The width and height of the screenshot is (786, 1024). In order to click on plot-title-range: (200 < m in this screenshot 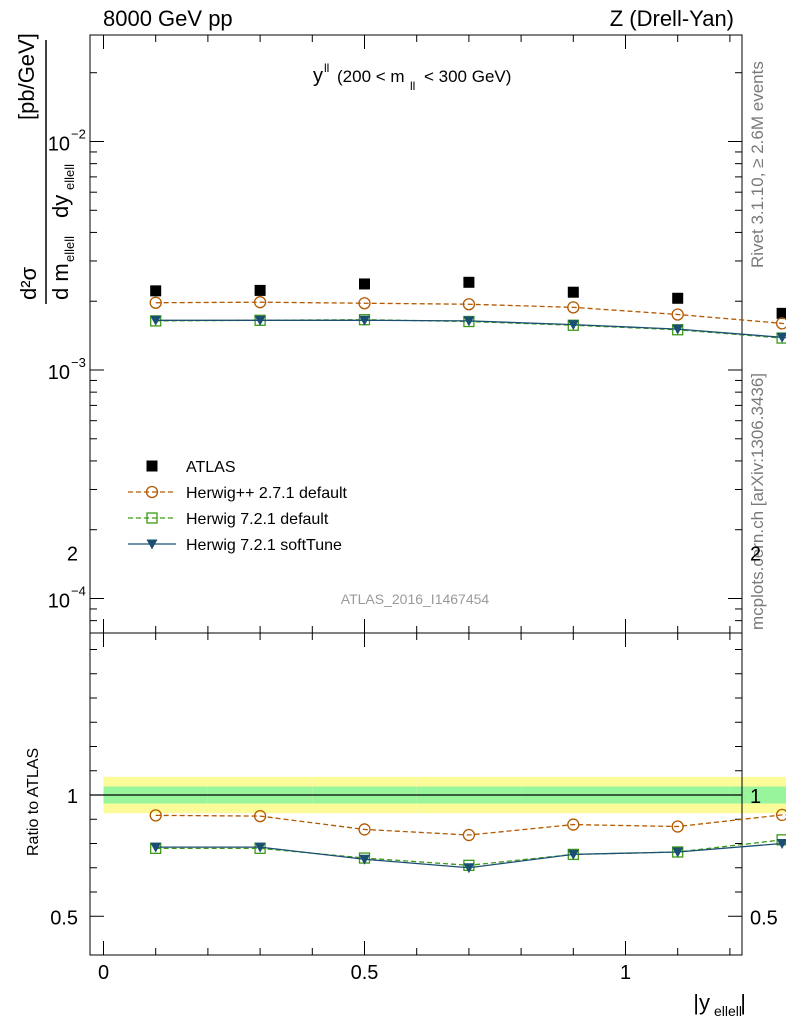, I will do `click(371, 76)`.